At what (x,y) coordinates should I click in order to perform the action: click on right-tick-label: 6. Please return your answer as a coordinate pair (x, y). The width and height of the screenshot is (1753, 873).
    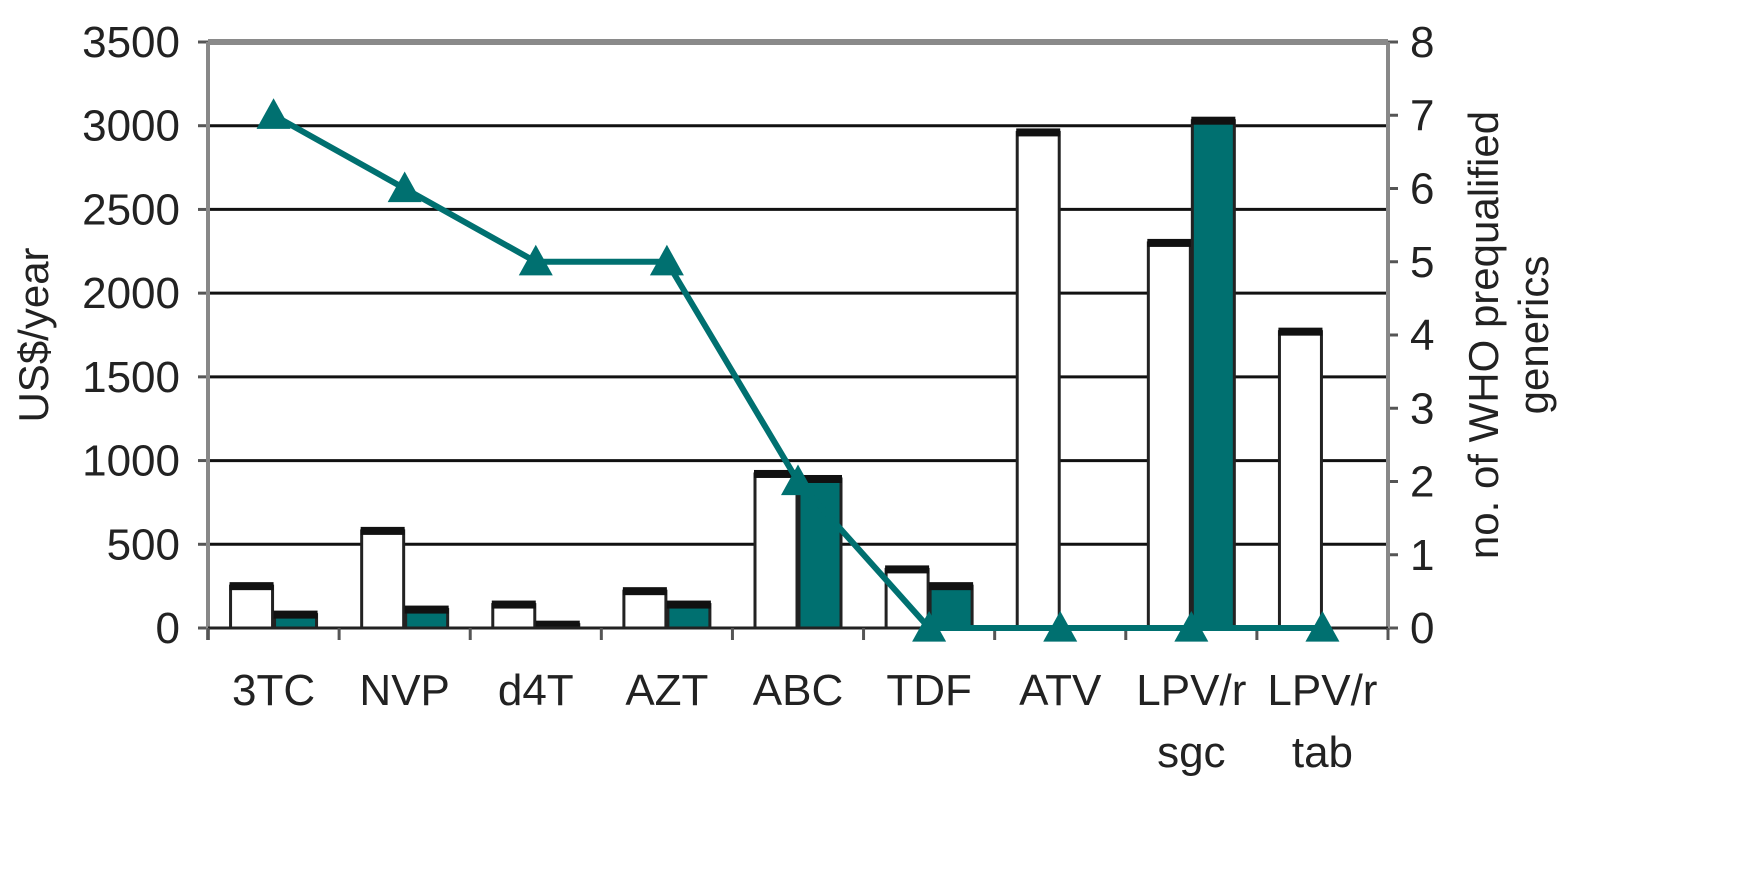
    Looking at the image, I should click on (1422, 189).